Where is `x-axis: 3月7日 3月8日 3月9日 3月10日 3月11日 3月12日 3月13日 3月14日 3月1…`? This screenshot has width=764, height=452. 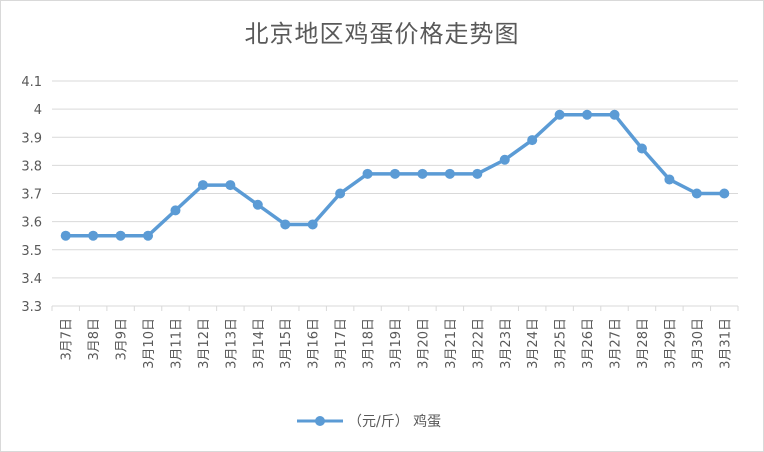 x-axis: 3月7日 3月8日 3月9日 3月10日 3月11日 3月12日 3月13日 3月14日 3月1… is located at coordinates (395, 337).